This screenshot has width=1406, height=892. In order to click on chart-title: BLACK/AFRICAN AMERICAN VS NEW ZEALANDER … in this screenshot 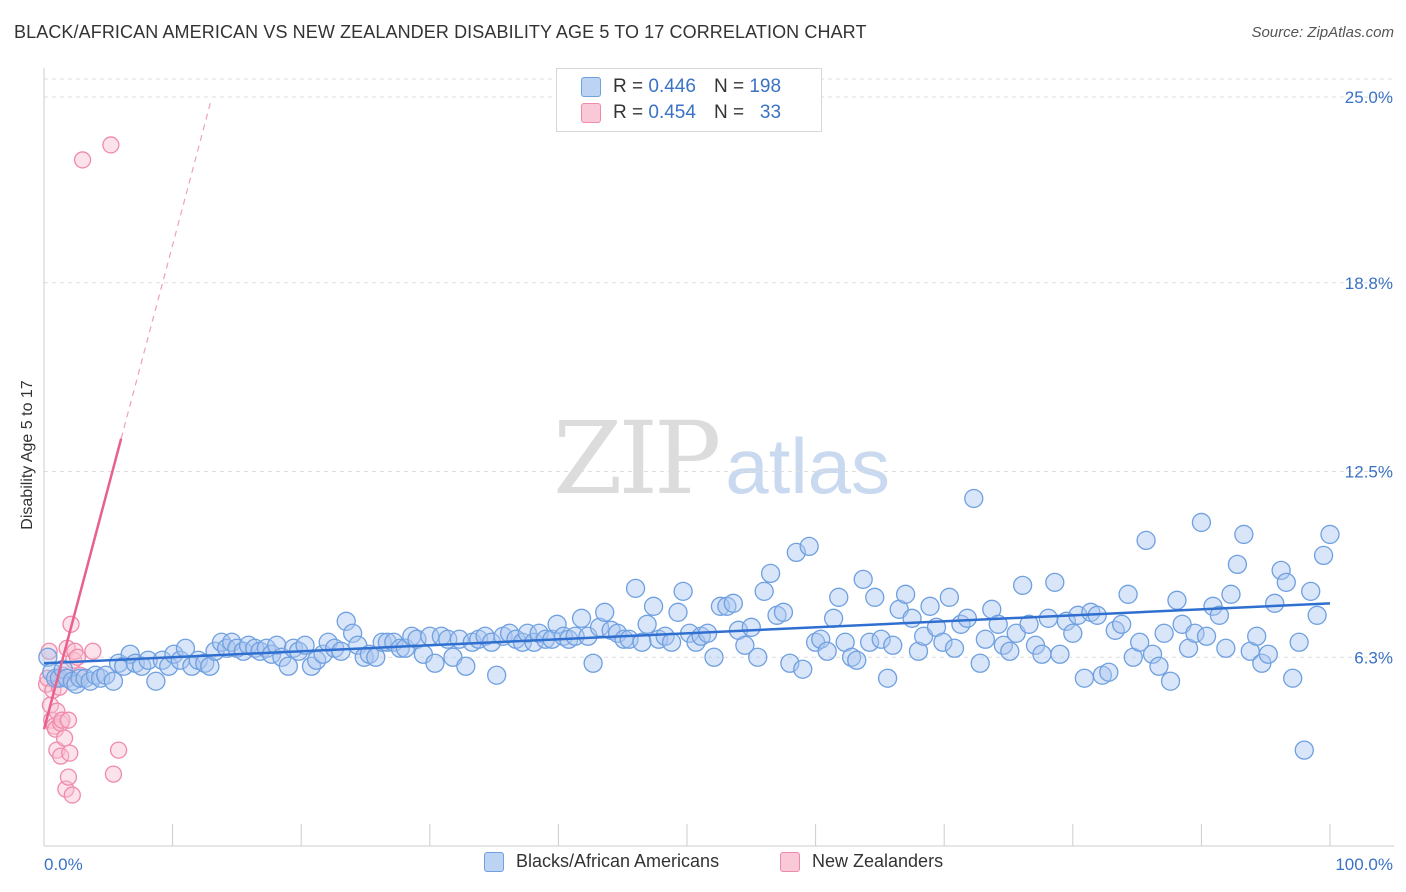, I will do `click(440, 32)`.